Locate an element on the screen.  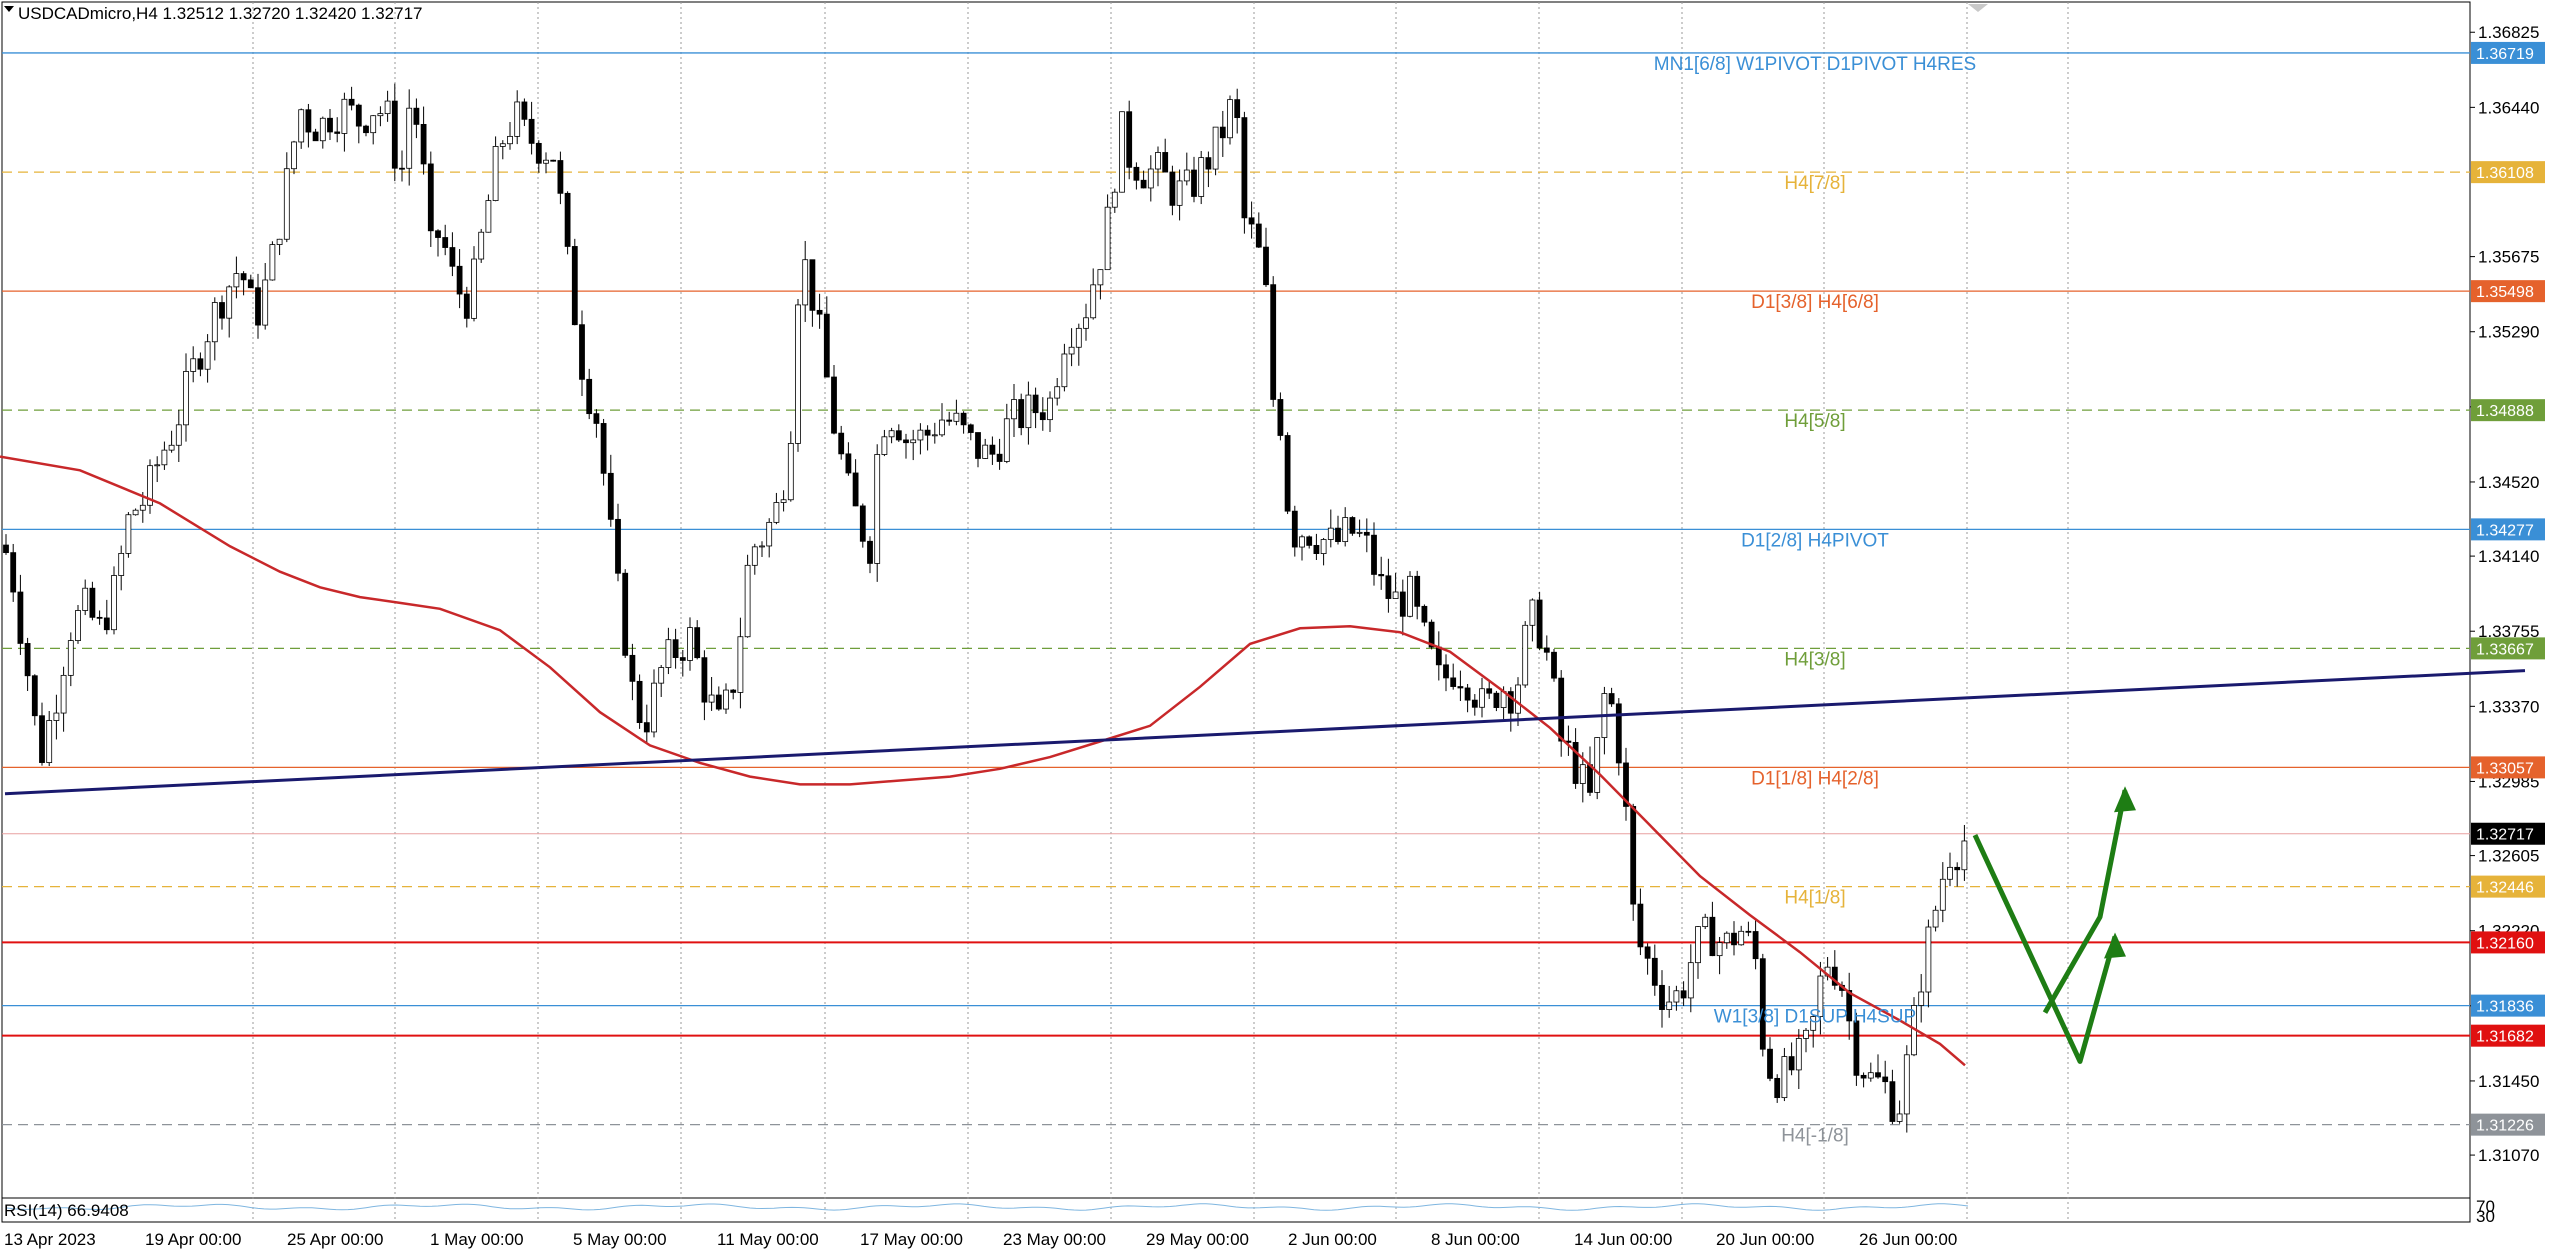
price-tick-label: 1.34520 is located at coordinates (2508, 482).